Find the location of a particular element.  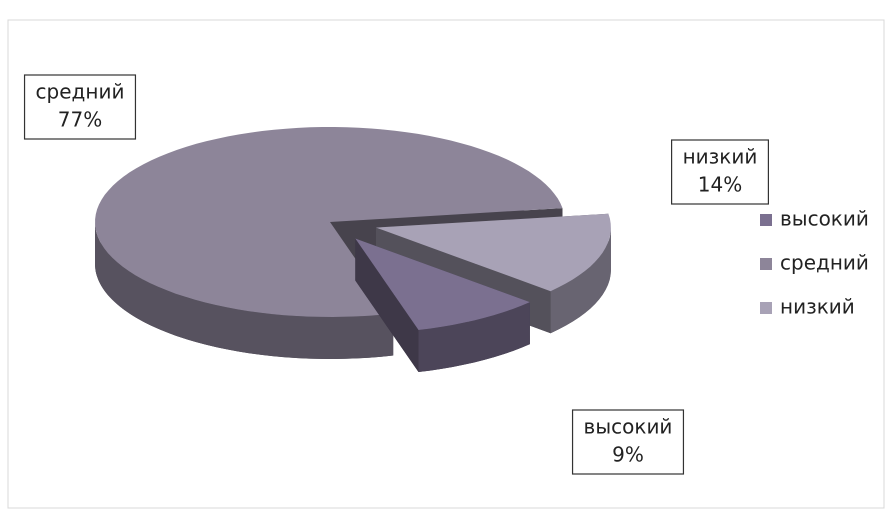

slice-wall is located at coordinates (387, 305).